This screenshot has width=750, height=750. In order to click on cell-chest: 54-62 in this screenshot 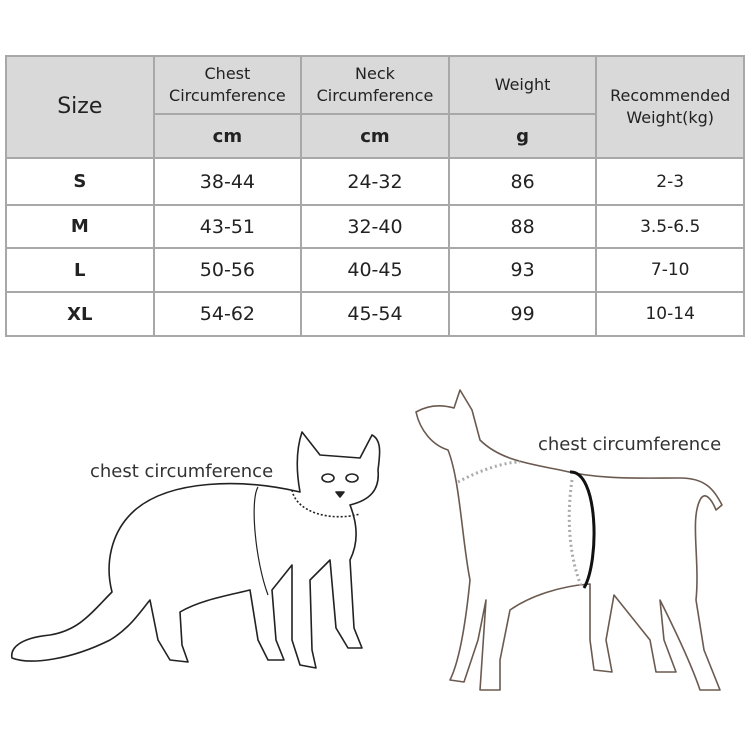, I will do `click(227, 314)`.